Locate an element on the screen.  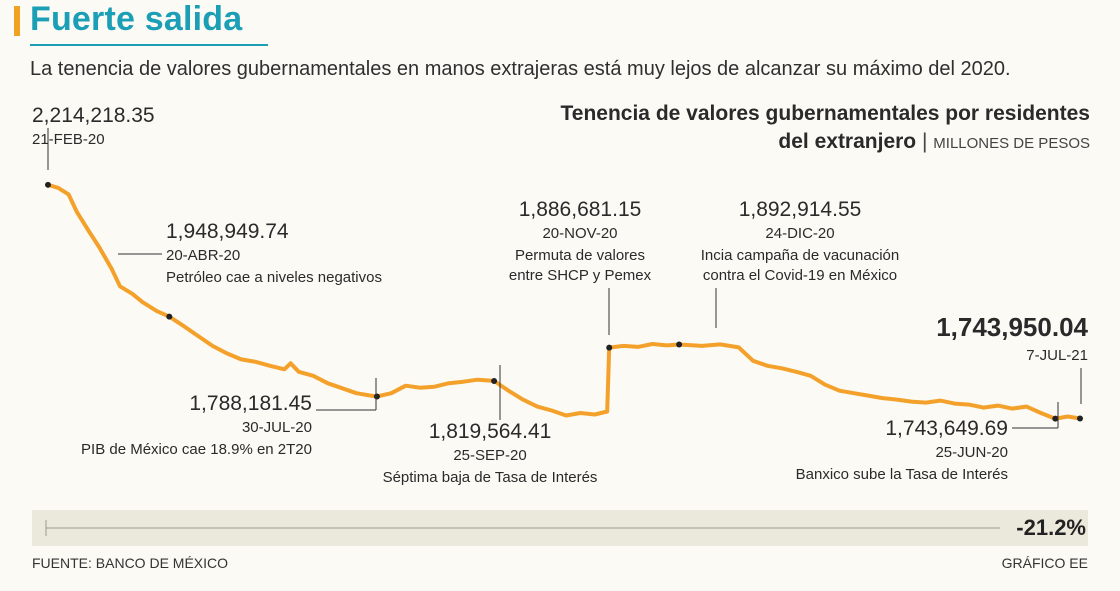
title-underline is located at coordinates (149, 45).